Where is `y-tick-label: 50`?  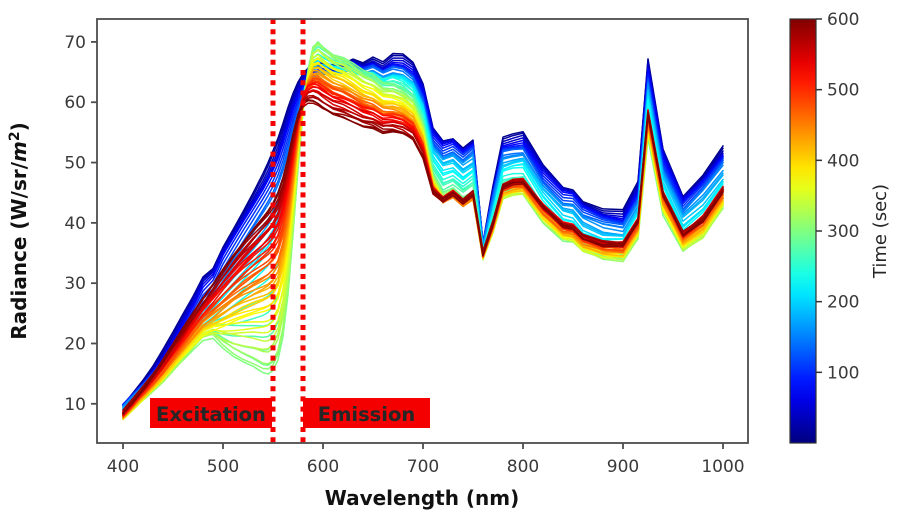
y-tick-label: 50 is located at coordinates (75, 164).